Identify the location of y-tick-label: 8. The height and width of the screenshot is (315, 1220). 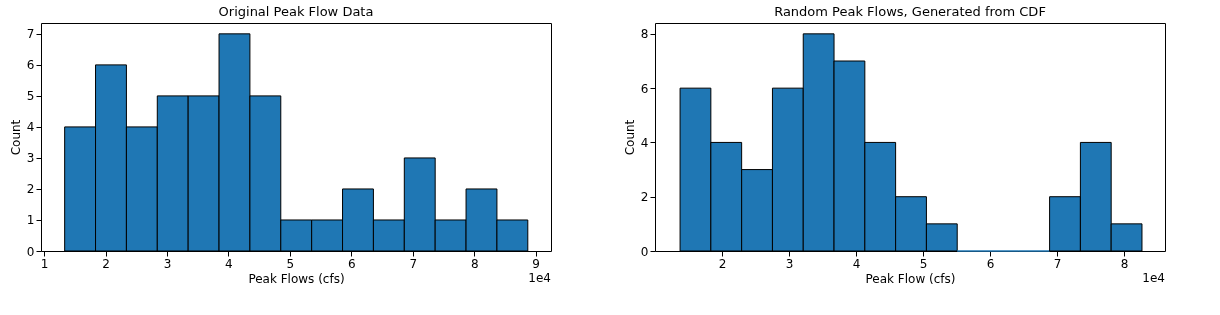
(644, 34).